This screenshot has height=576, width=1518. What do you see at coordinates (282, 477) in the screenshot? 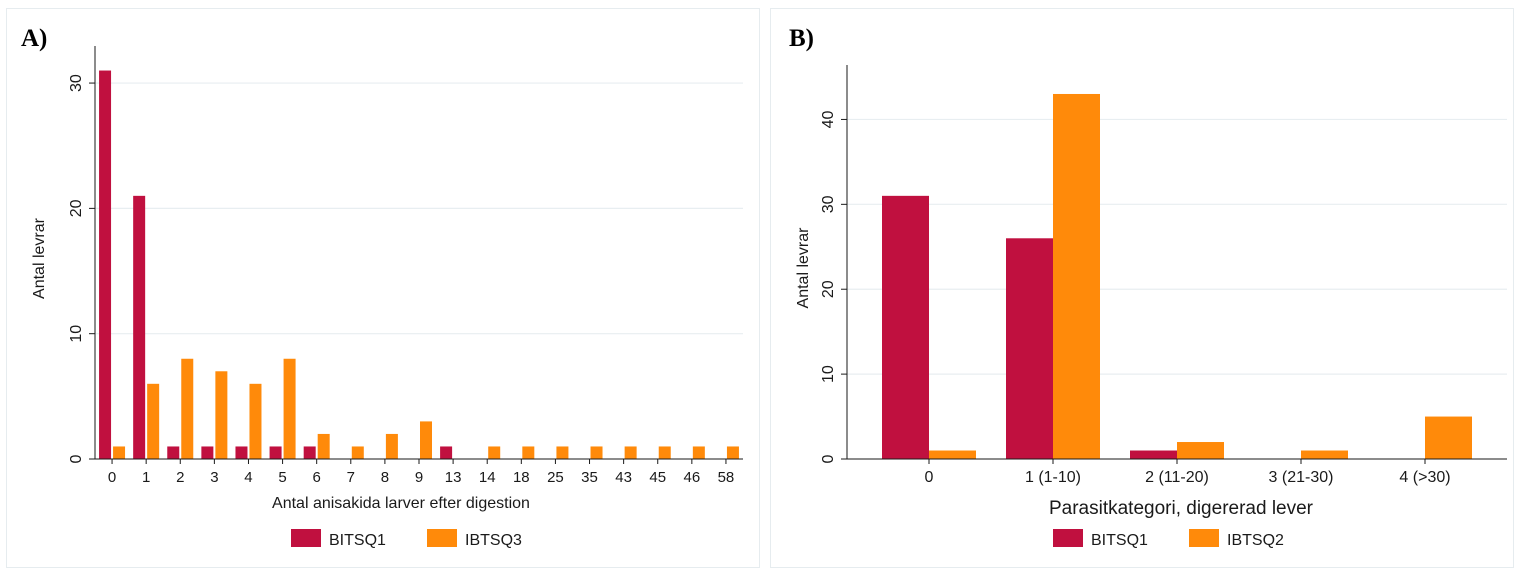
I see `x-tick-label: 5` at bounding box center [282, 477].